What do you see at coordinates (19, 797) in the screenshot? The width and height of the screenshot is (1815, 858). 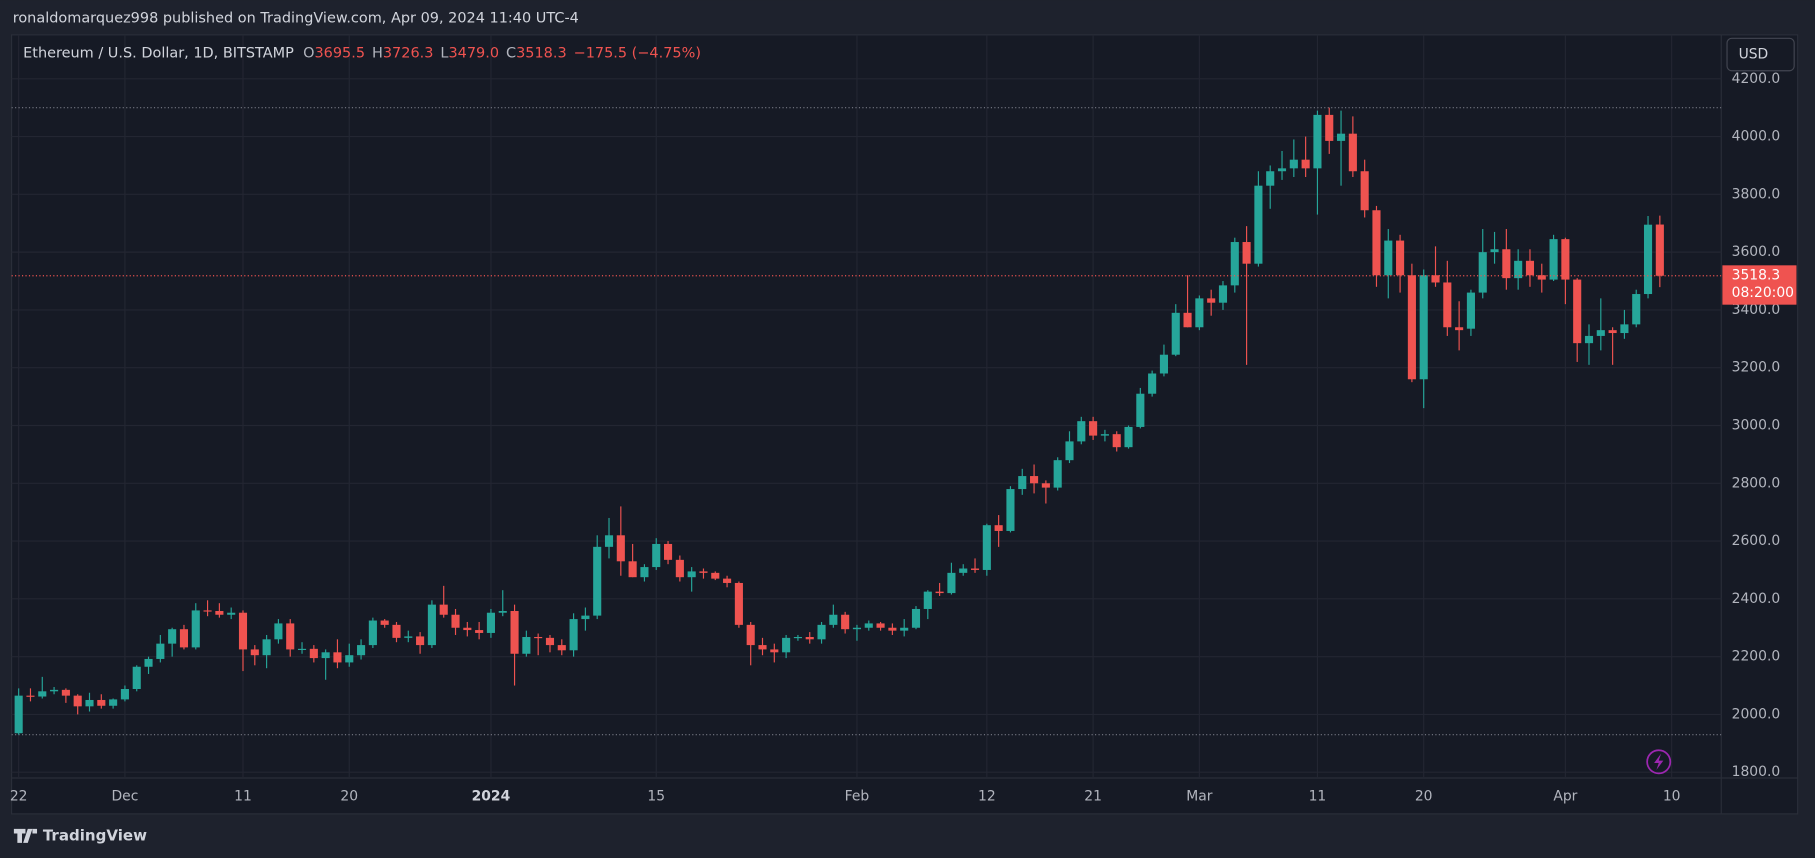 I see `x-tick-label: 22` at bounding box center [19, 797].